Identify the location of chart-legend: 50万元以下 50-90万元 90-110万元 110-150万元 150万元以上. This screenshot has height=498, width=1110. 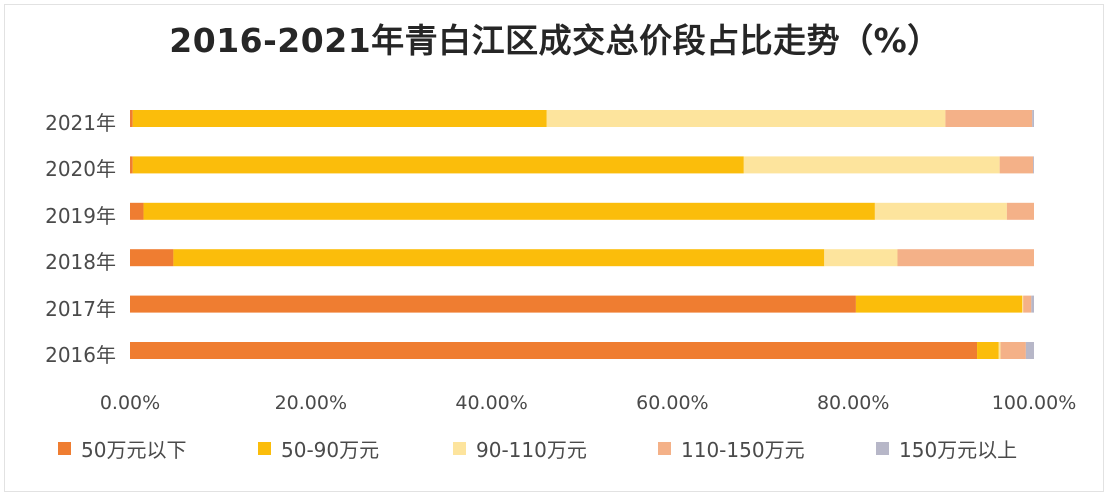
(555, 448).